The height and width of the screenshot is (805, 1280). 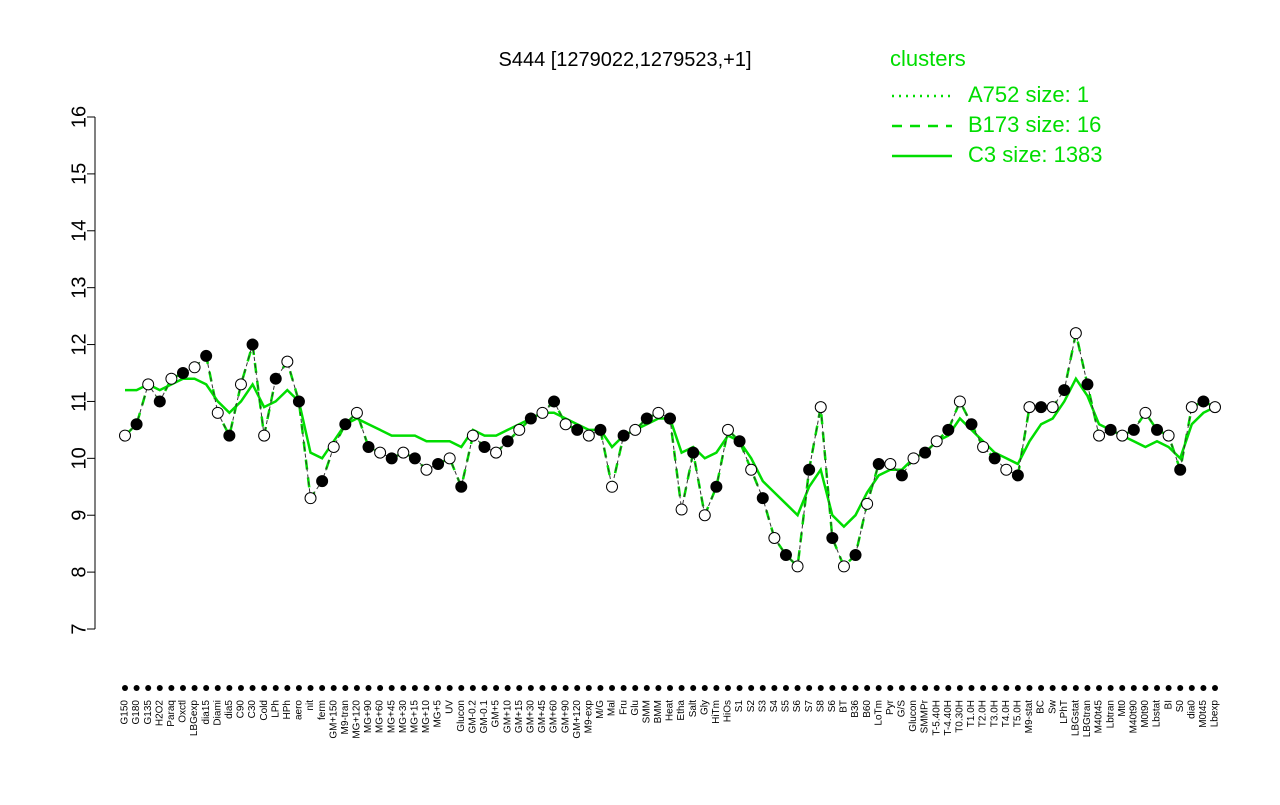 I want to click on x-tick-label: M0t45, so click(x=1203, y=714).